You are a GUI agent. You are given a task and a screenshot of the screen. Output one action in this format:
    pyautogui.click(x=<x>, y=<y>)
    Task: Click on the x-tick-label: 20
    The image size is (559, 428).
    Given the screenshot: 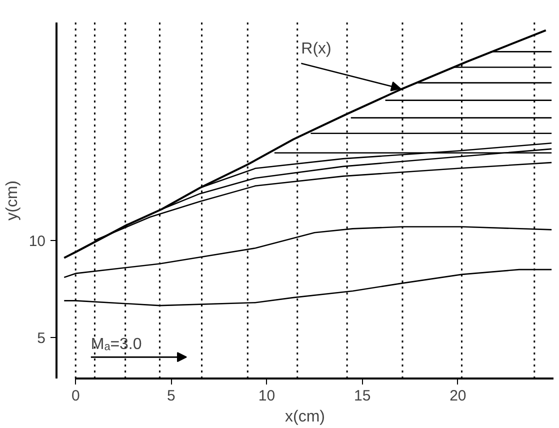 What is the action you would take?
    pyautogui.click(x=458, y=396)
    